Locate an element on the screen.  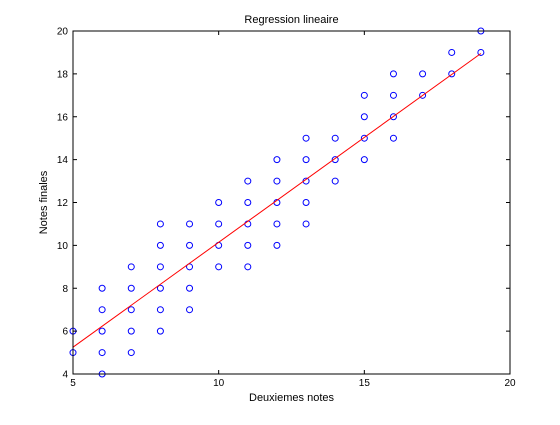
x-tick-label: 5 is located at coordinates (73, 383).